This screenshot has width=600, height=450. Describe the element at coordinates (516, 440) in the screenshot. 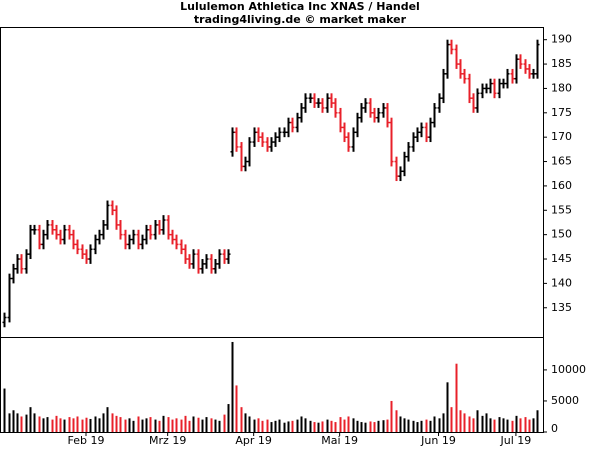

I see `x-tick-label: Jul 19` at that location.